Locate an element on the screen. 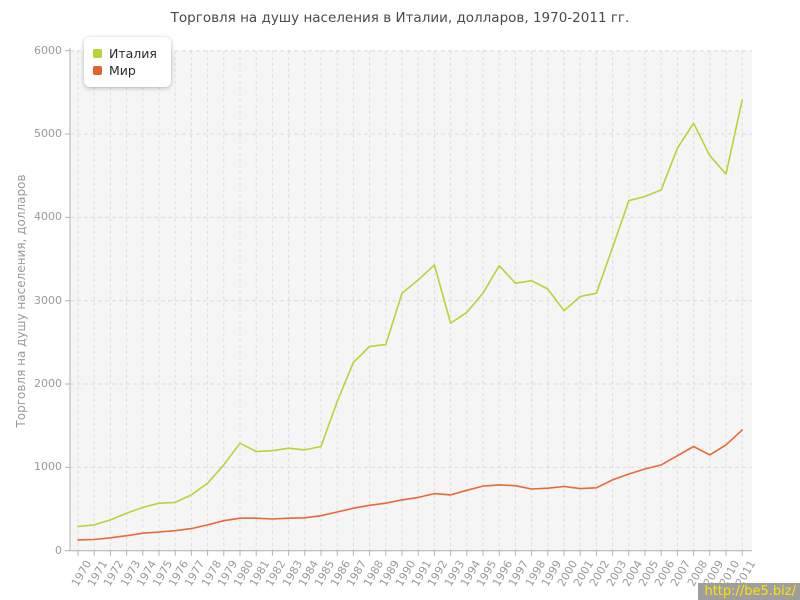 The height and width of the screenshot is (600, 800). legend-swatch-italy is located at coordinates (97, 53).